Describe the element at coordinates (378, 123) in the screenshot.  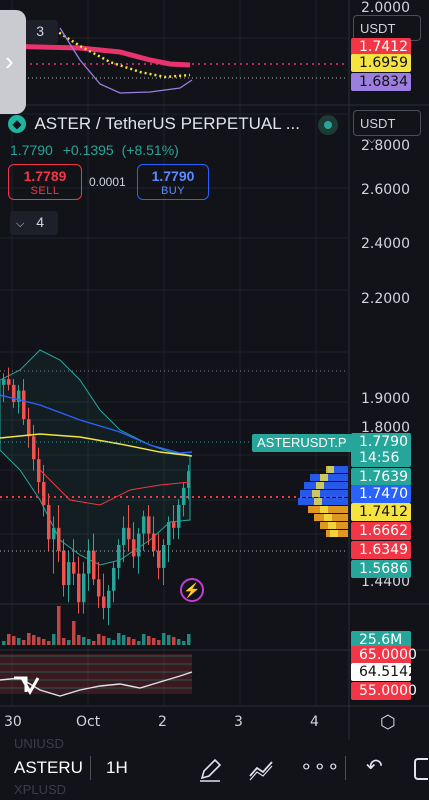
I see `symbol-currency-label: USDT` at that location.